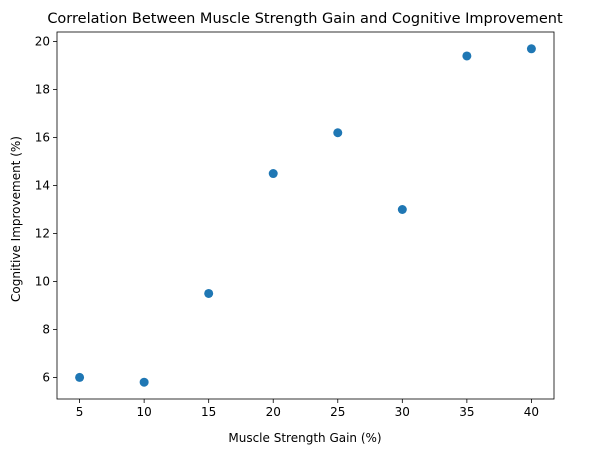 This screenshot has height=455, width=610. What do you see at coordinates (208, 412) in the screenshot?
I see `x-tick-label: 15` at bounding box center [208, 412].